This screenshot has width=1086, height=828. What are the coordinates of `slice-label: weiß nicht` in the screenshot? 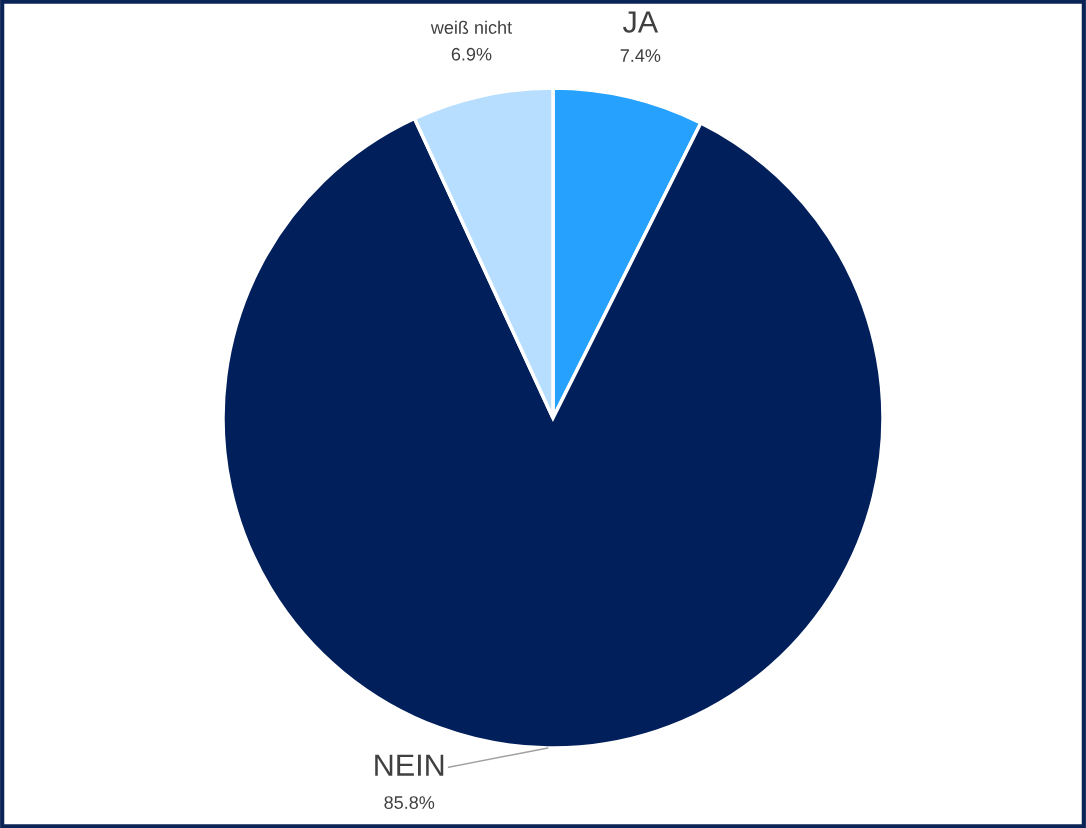 It's located at (471, 27).